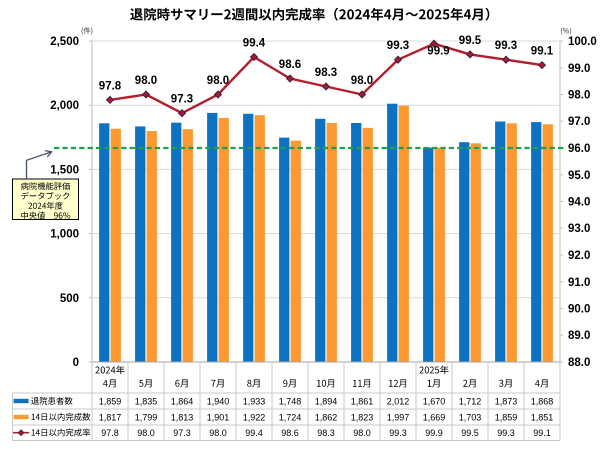 Image resolution: width=600 pixels, height=449 pixels. Describe the element at coordinates (434, 401) in the screenshot. I see `svg-text: 1,670` at that location.